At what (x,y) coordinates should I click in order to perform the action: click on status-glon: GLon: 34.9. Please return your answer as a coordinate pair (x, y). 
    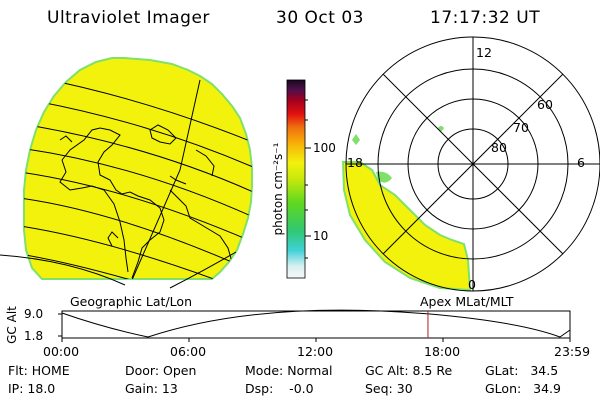
    Looking at the image, I should click on (523, 388).